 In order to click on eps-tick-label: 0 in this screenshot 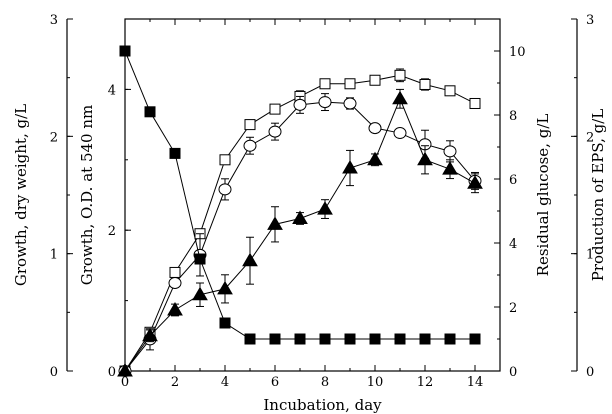, I will do `click(590, 372)`.